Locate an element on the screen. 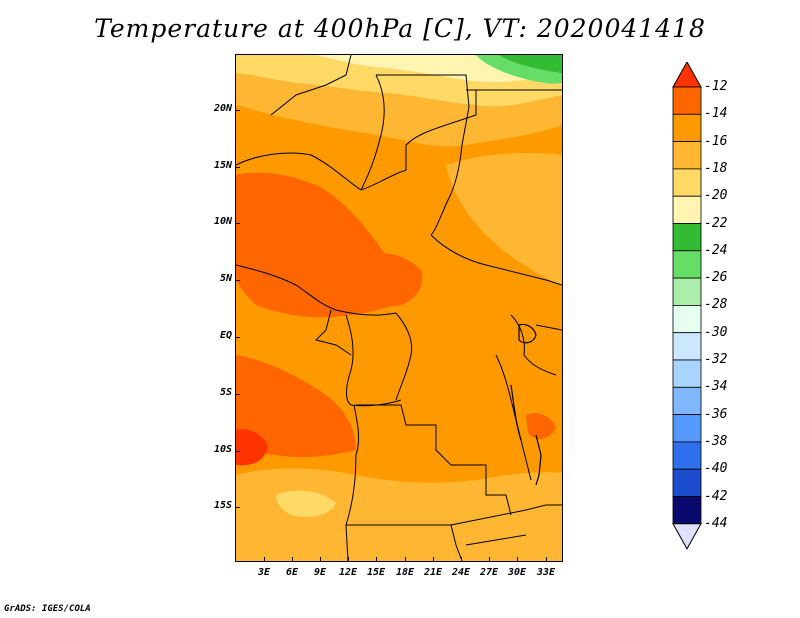 Image resolution: width=800 pixels, height=618 pixels. colorbar-label: -30 is located at coordinates (716, 332).